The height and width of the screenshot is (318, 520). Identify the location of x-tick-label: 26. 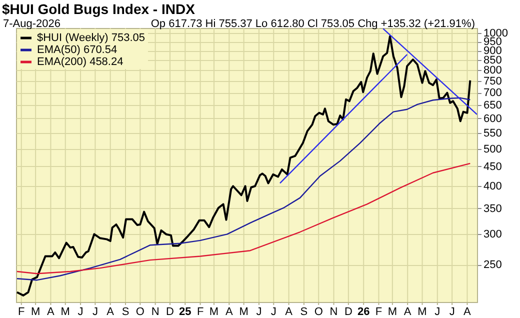
(363, 312).